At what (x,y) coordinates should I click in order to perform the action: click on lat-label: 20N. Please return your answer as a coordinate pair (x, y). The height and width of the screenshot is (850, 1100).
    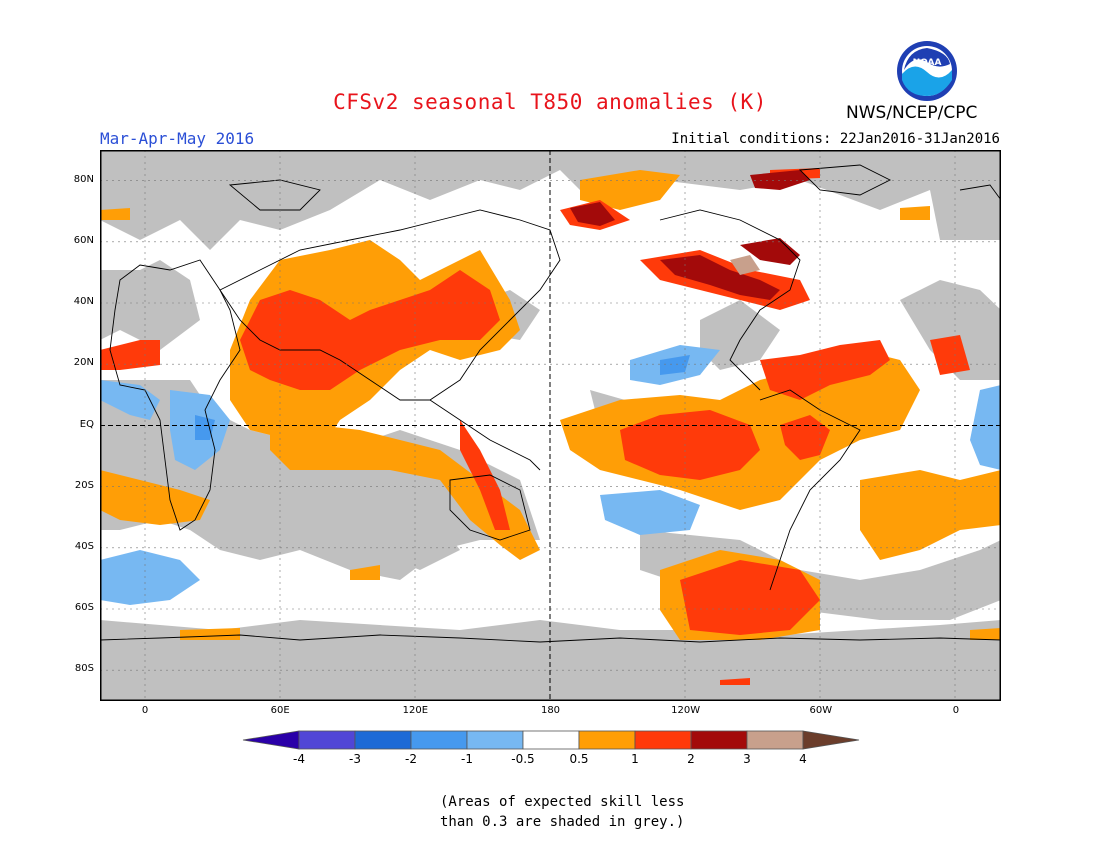
    Looking at the image, I should click on (83, 363).